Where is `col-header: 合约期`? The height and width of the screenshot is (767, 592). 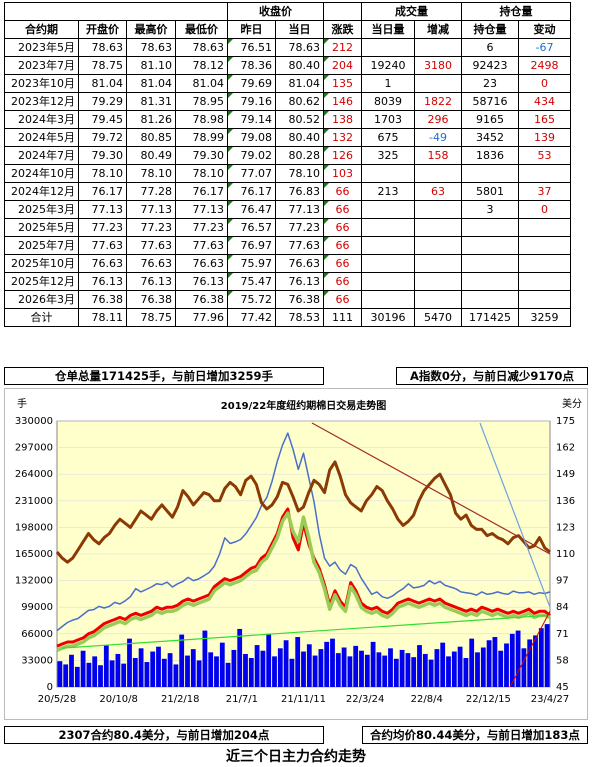 col-header: 合约期 is located at coordinates (41, 29).